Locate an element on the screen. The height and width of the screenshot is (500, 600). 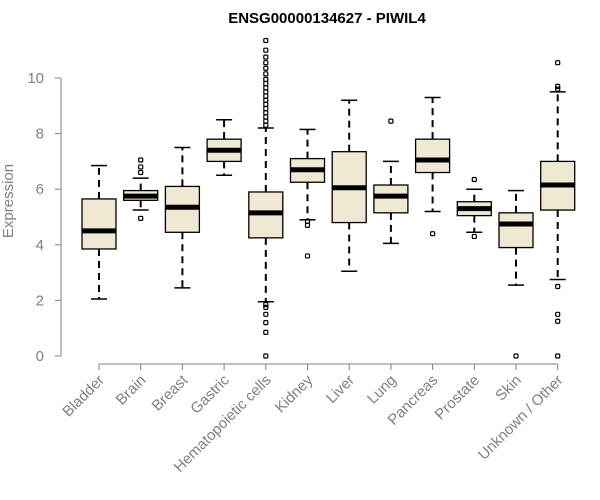
x-tick-label: Kidney is located at coordinates (294, 393).